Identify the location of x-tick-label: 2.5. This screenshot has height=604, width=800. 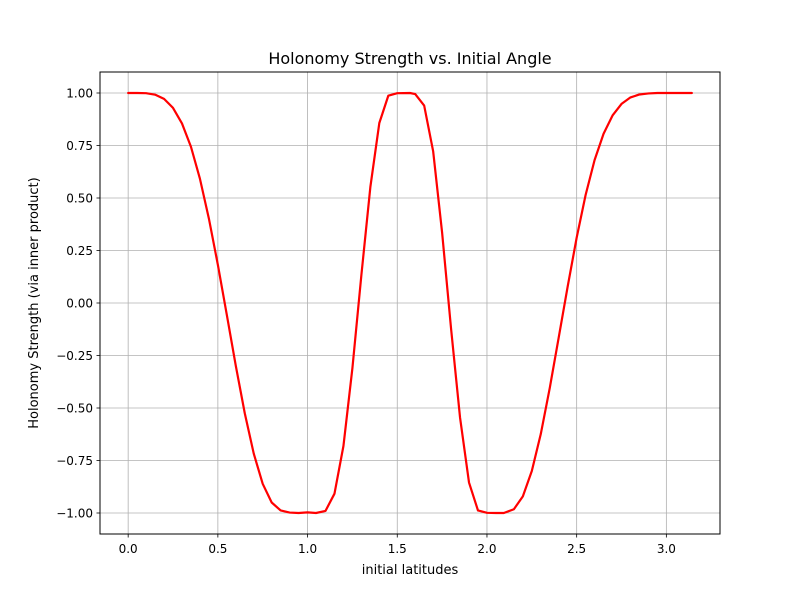
(576, 549).